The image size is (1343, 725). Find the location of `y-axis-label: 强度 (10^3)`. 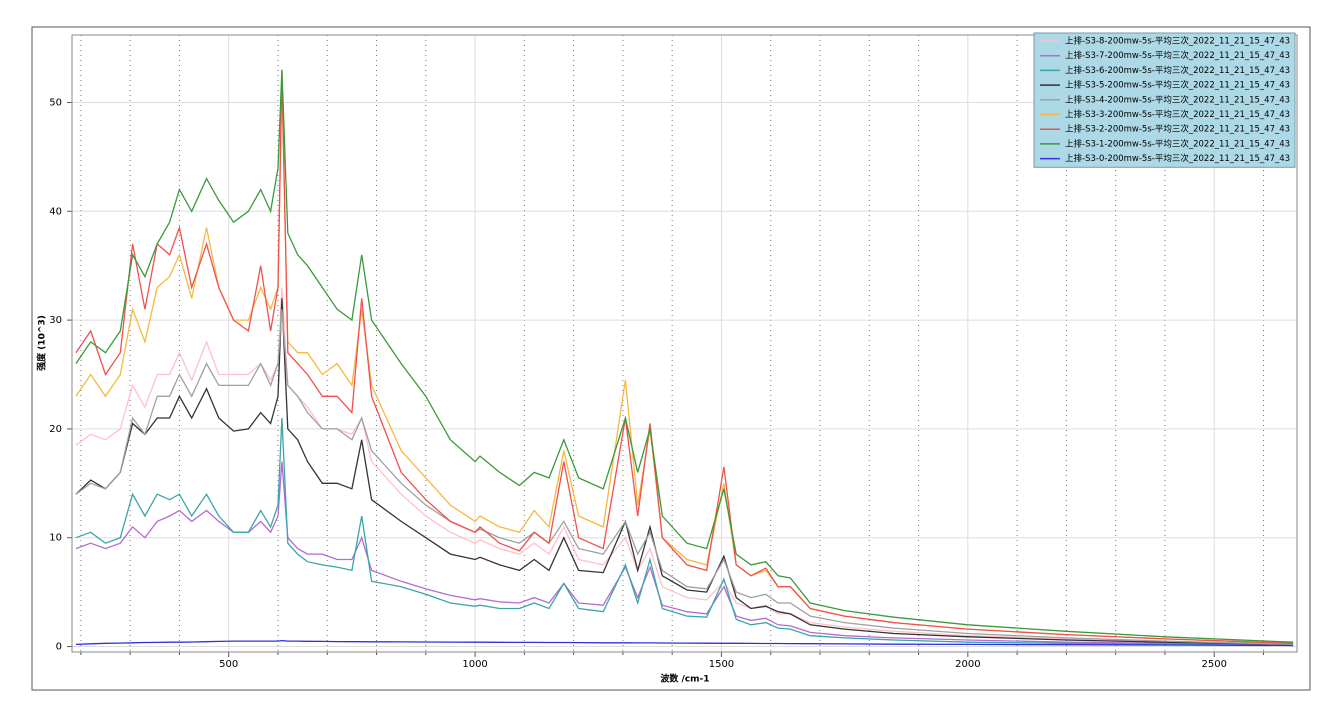

y-axis-label: 强度 (10^3) is located at coordinates (42, 343).